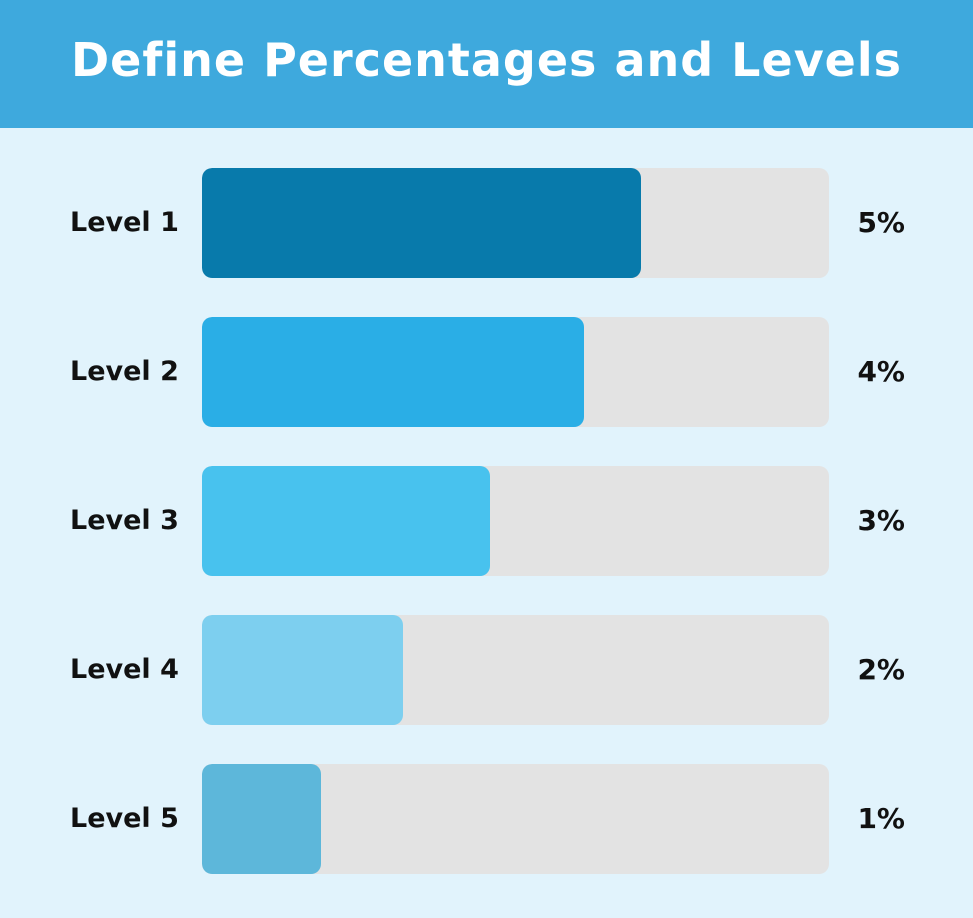 Image resolution: width=973 pixels, height=918 pixels. I want to click on bar-row: Level 2 4%, so click(486, 372).